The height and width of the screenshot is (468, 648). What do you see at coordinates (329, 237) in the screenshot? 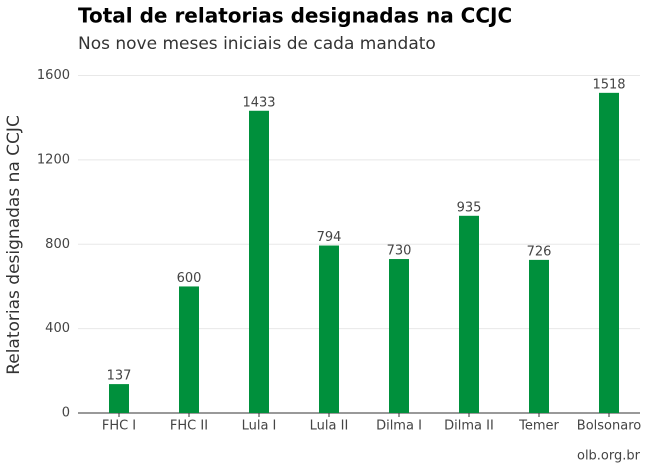
I see `data-label: 794` at bounding box center [329, 237].